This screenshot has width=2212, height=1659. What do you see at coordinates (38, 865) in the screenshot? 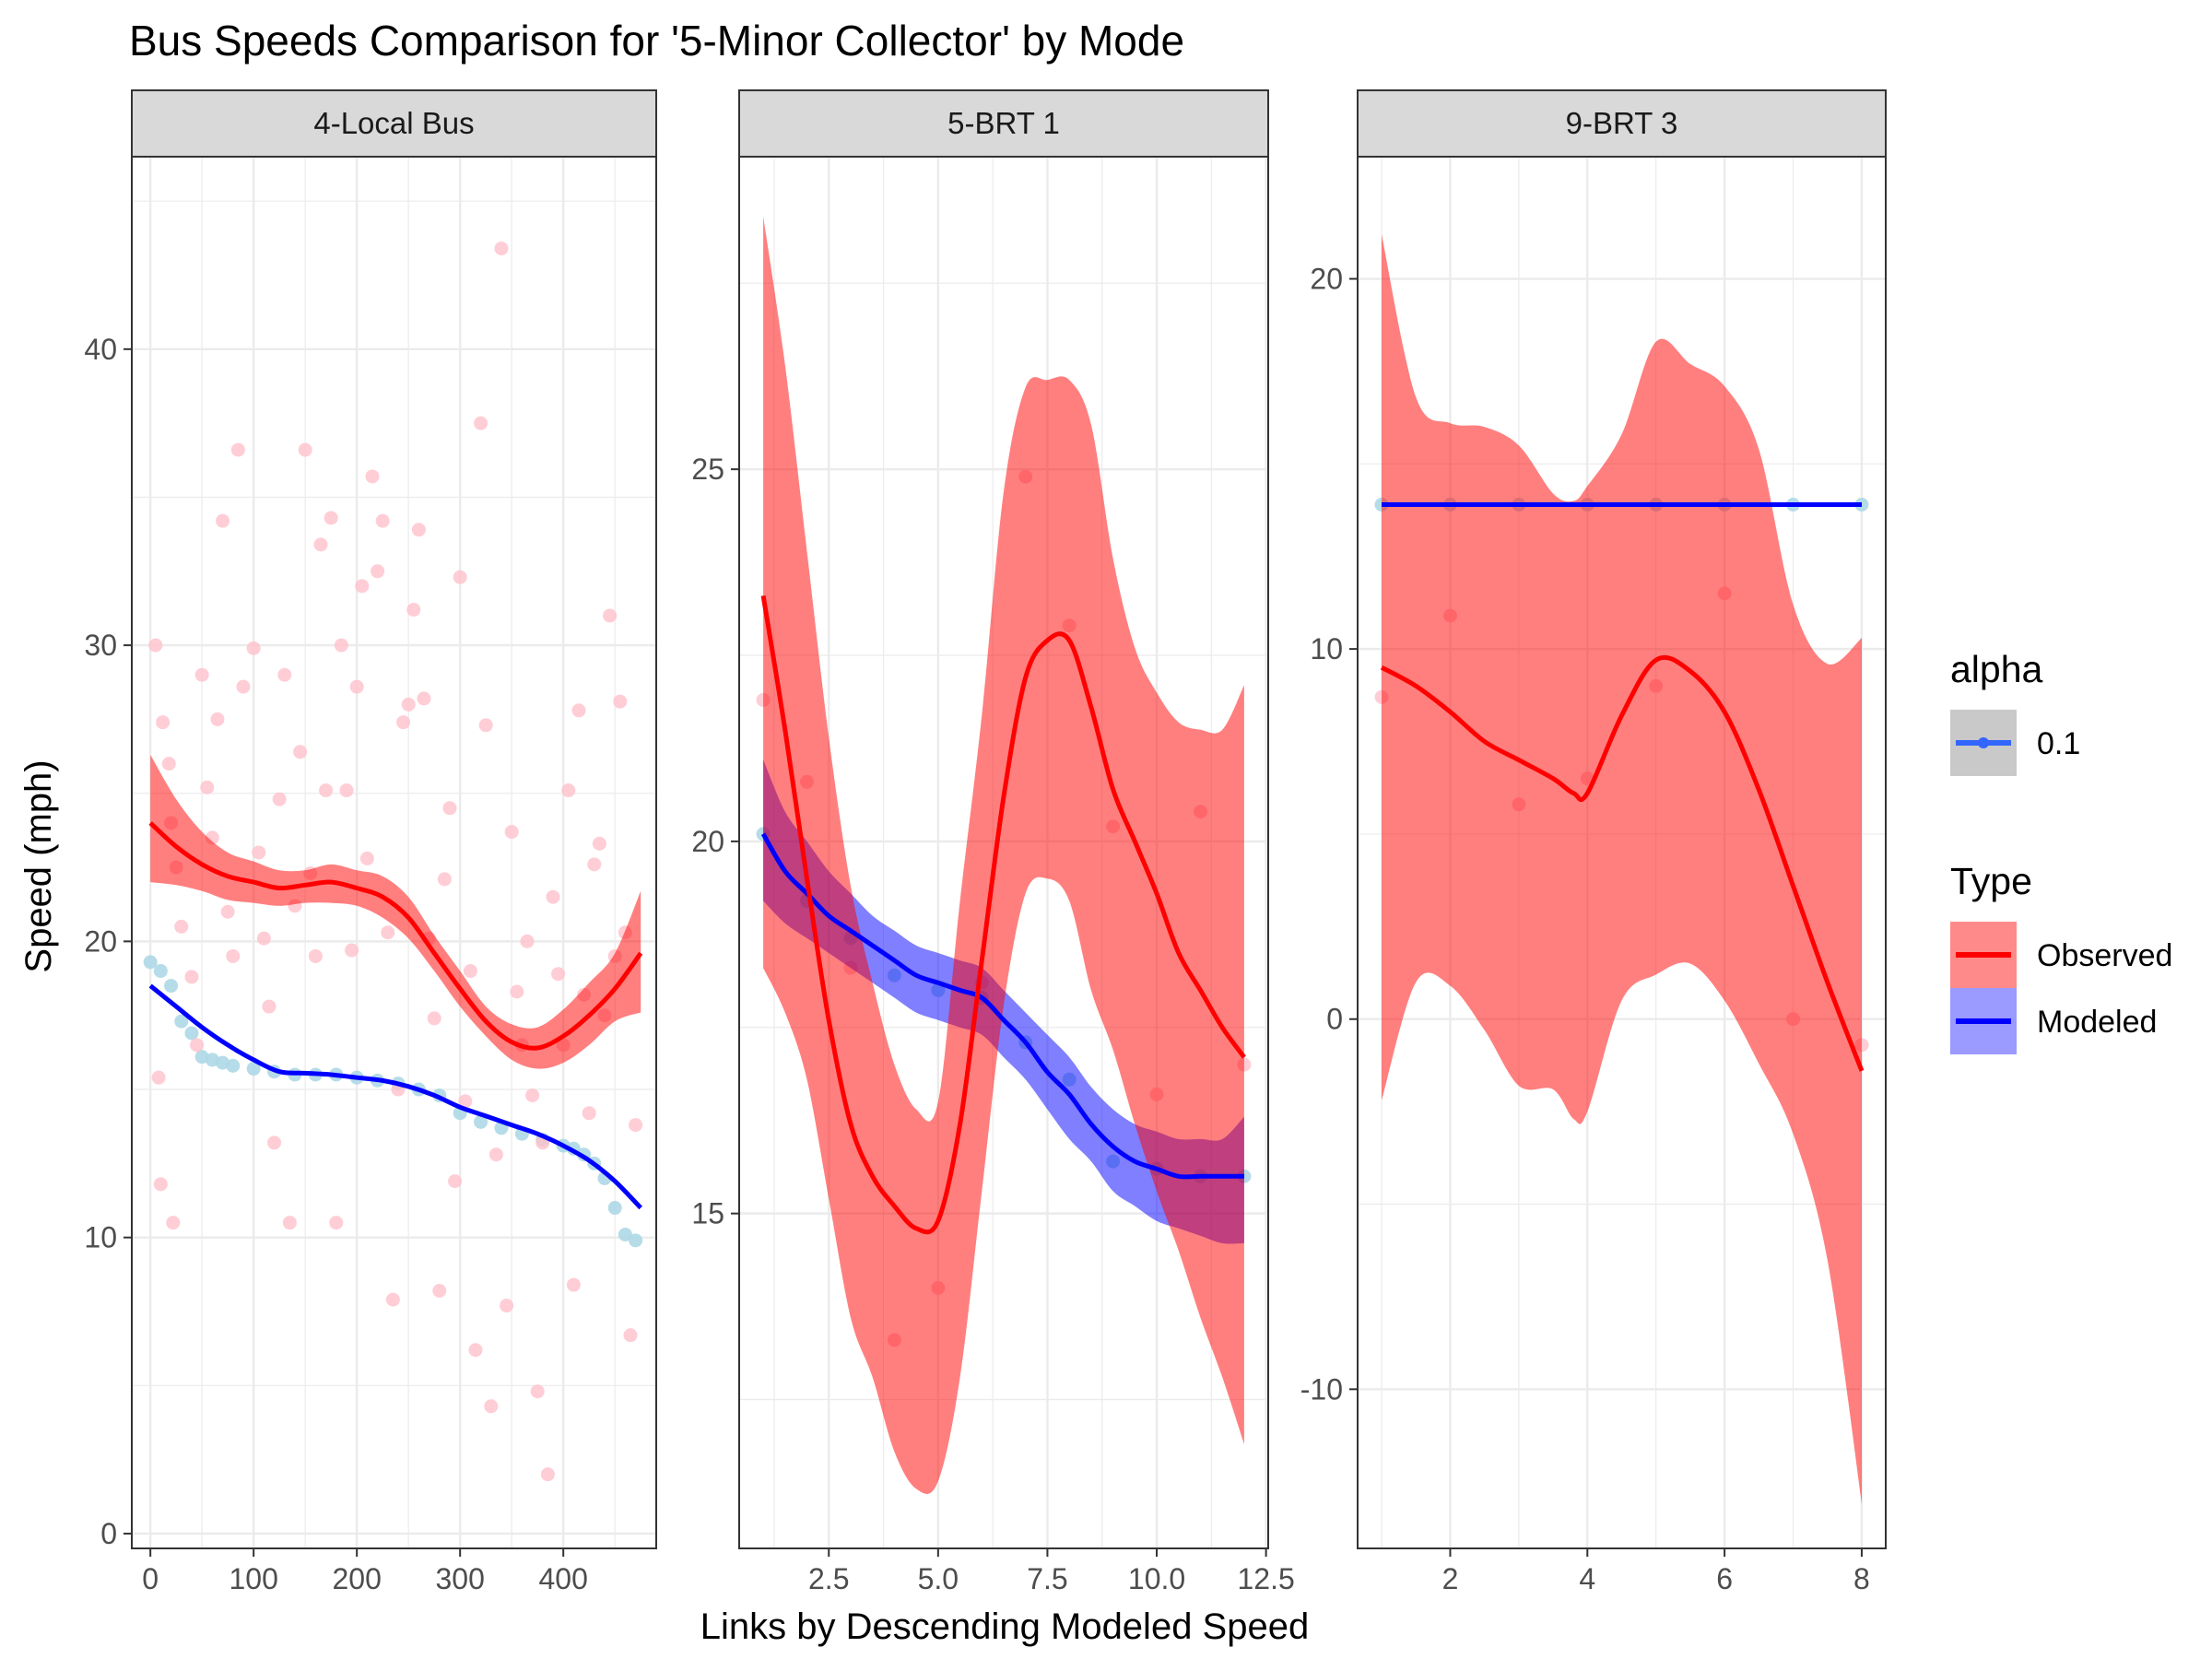
I see `y-axis-title: Speed (mph)` at bounding box center [38, 865].